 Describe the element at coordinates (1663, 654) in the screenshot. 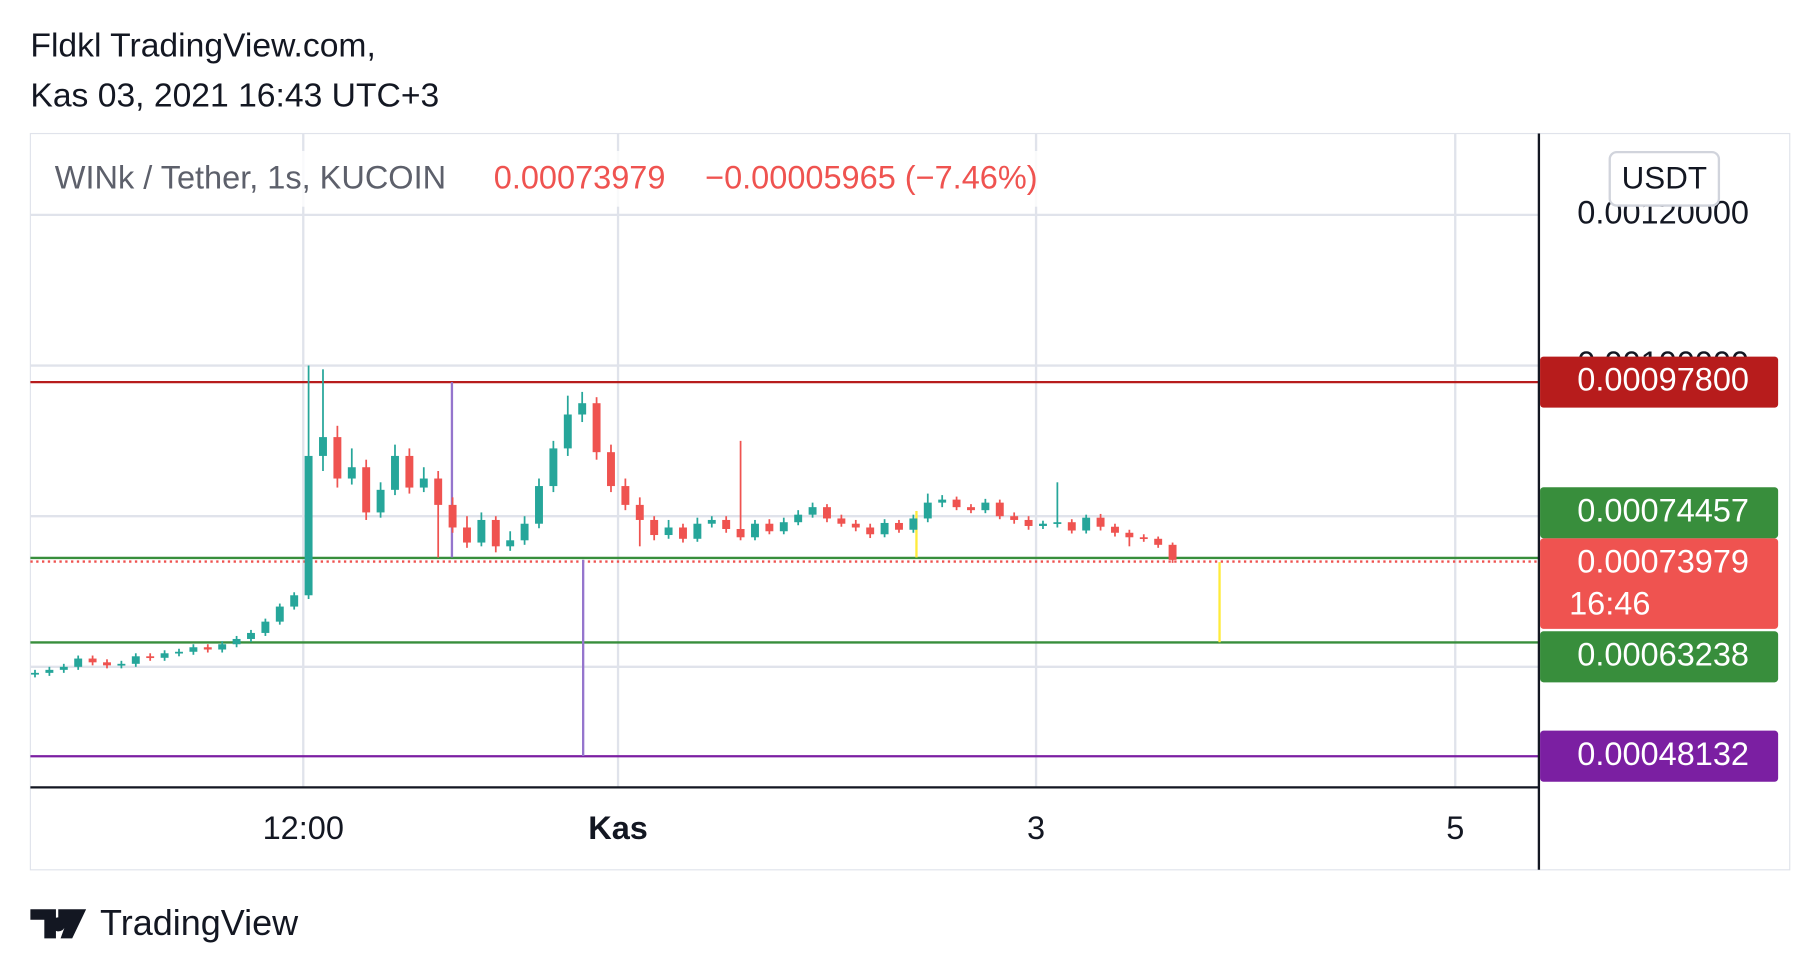

I see `level-label: 0.00063238` at that location.